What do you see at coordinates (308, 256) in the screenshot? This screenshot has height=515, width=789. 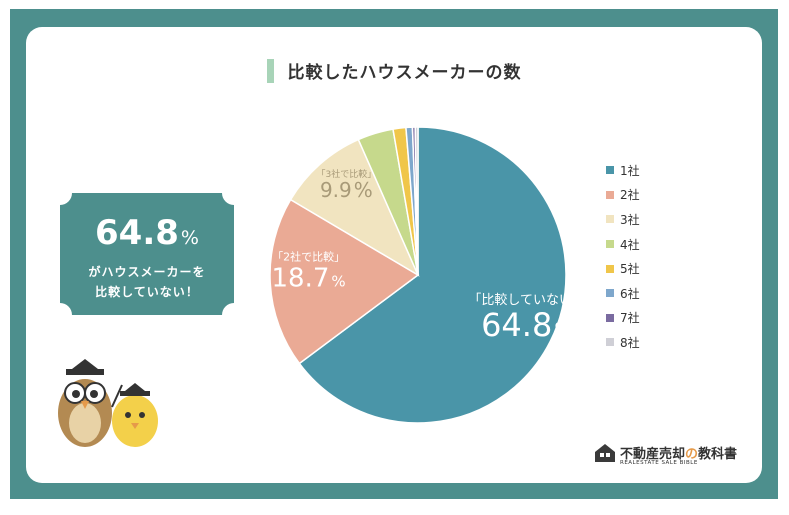 I see `slice-label-2: 「2社で比較」` at bounding box center [308, 256].